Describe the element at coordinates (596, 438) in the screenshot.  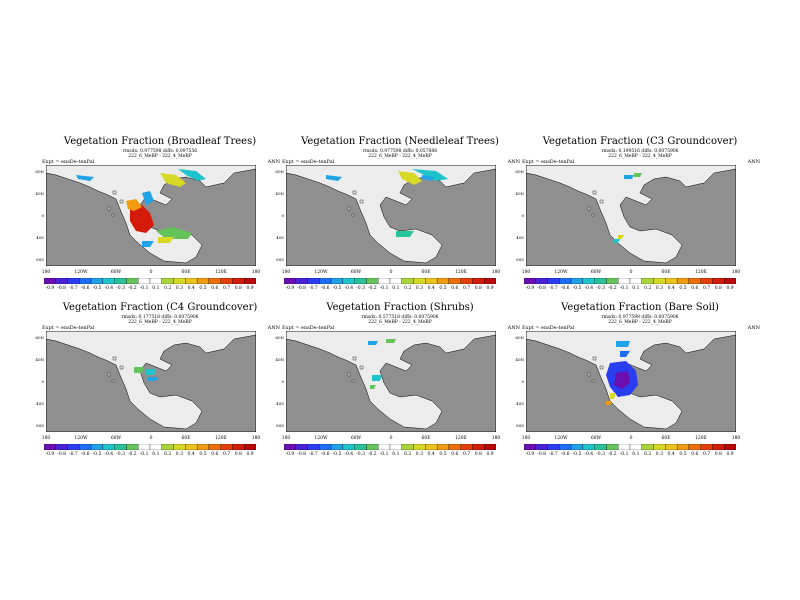
I see `x-tick: 60W` at that location.